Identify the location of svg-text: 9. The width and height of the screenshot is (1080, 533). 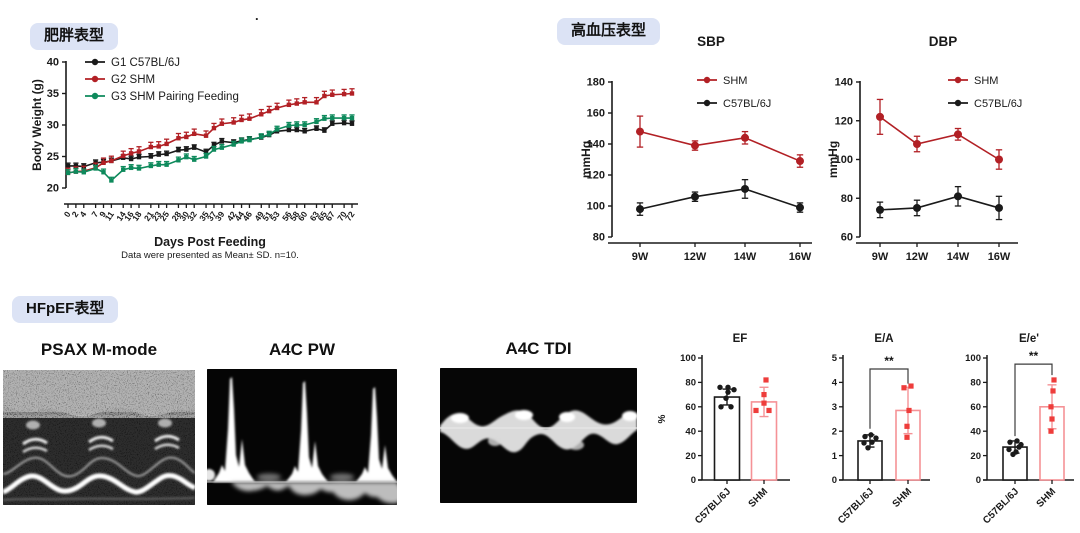
(102, 214).